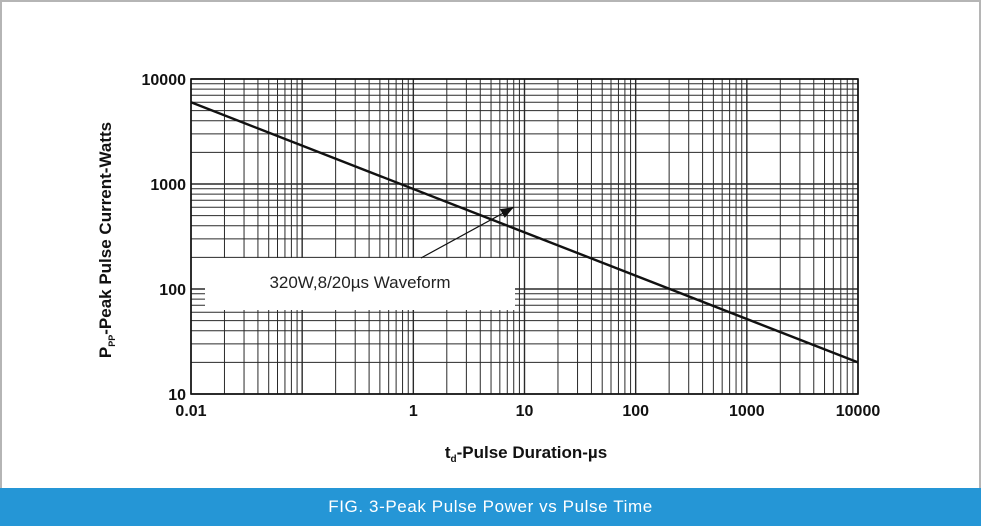 The height and width of the screenshot is (526, 981). What do you see at coordinates (506, 212) in the screenshot?
I see `annotation-arrow-head` at bounding box center [506, 212].